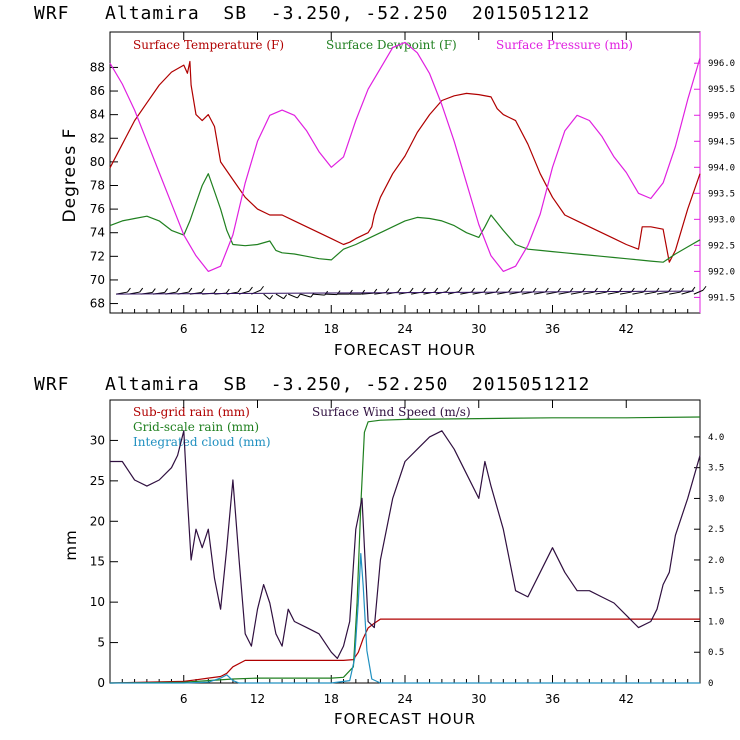  I want to click on y2-tick-label: 992.5, so click(721, 246).